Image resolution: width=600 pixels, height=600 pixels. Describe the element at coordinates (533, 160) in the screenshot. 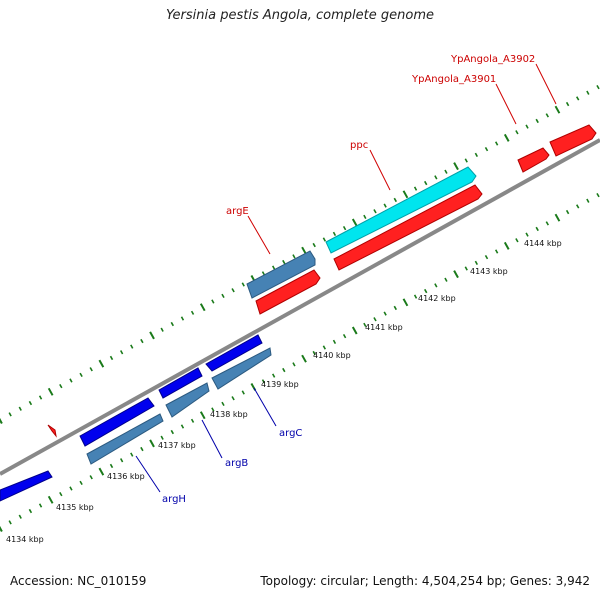

I see `gene-YpAngola_A3901` at that location.